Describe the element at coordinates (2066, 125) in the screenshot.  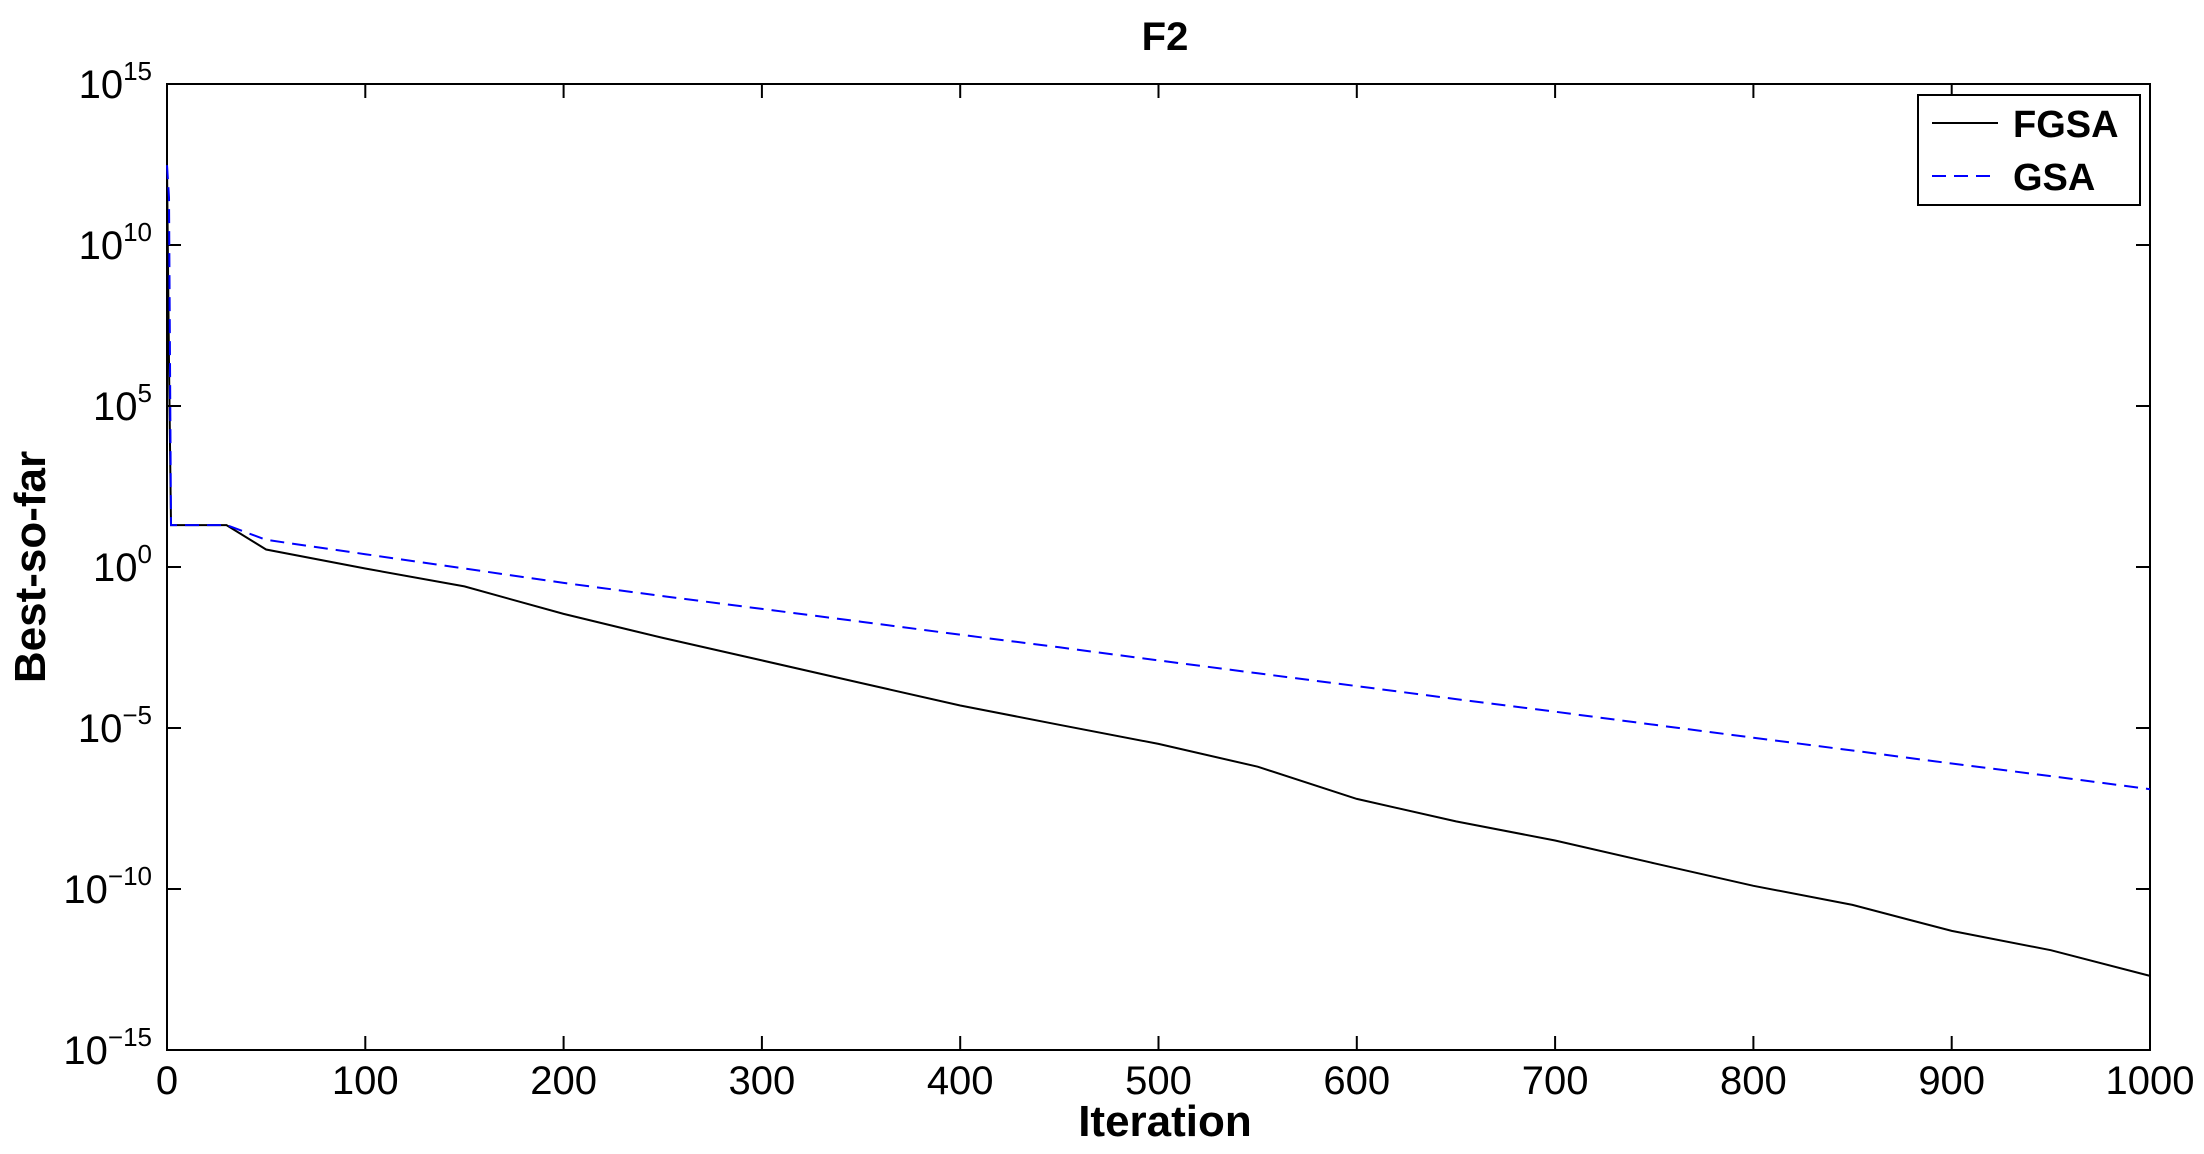
I see `legend-label-fgsa: FGSA` at that location.